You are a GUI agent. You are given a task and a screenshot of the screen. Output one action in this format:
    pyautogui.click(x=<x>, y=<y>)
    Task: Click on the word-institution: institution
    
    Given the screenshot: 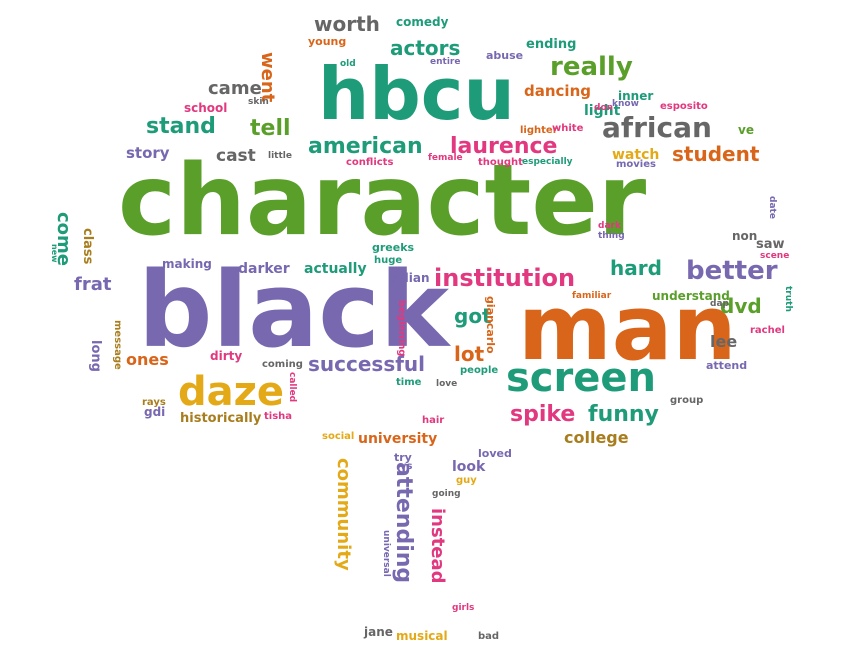 What is the action you would take?
    pyautogui.click(x=505, y=278)
    